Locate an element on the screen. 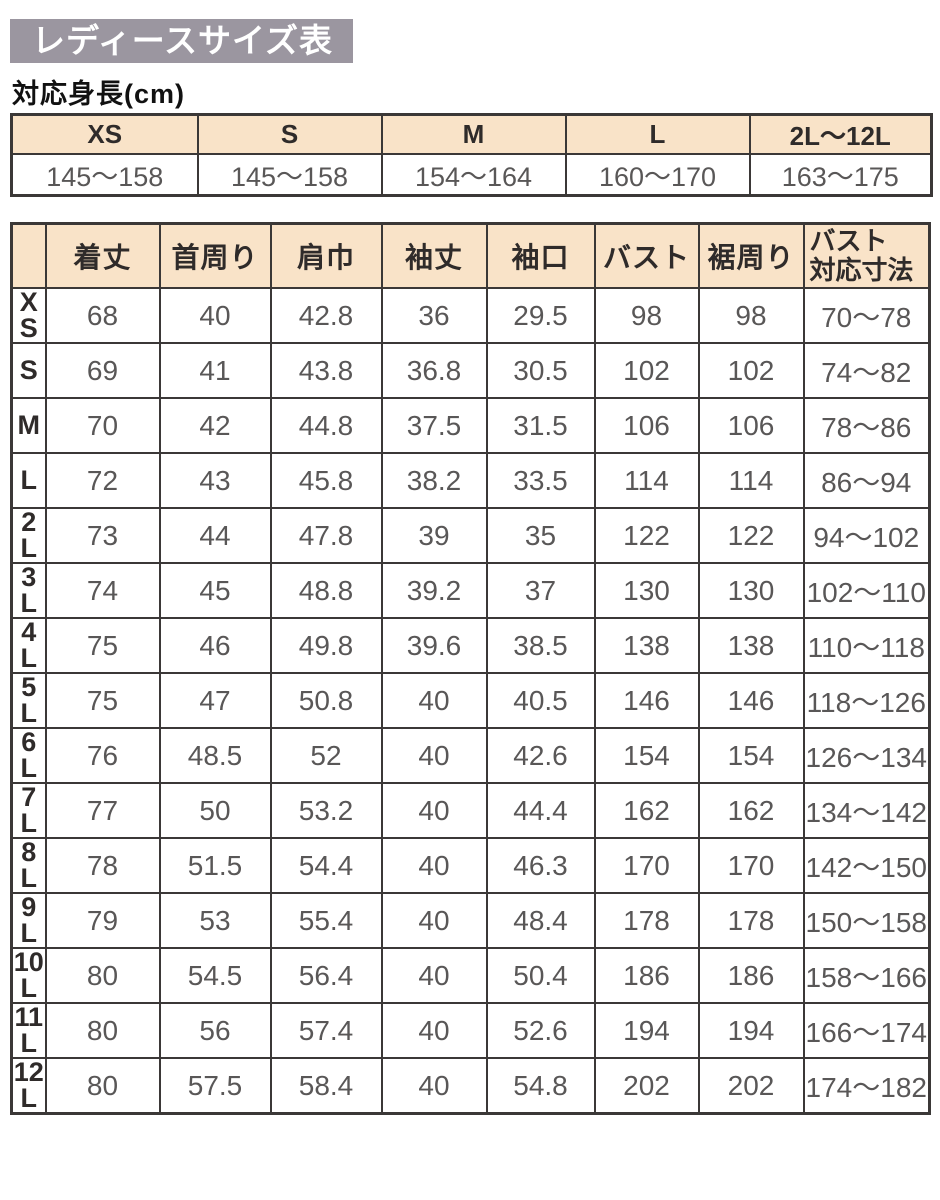  size-value-cell: 43 is located at coordinates (215, 480).